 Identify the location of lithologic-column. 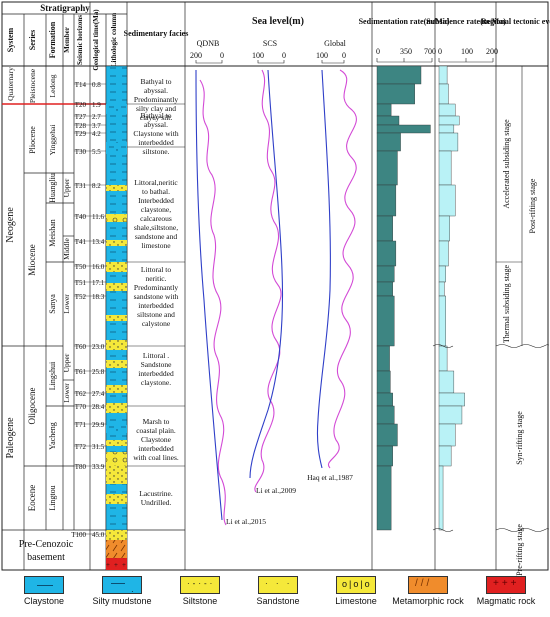
(116, 317).